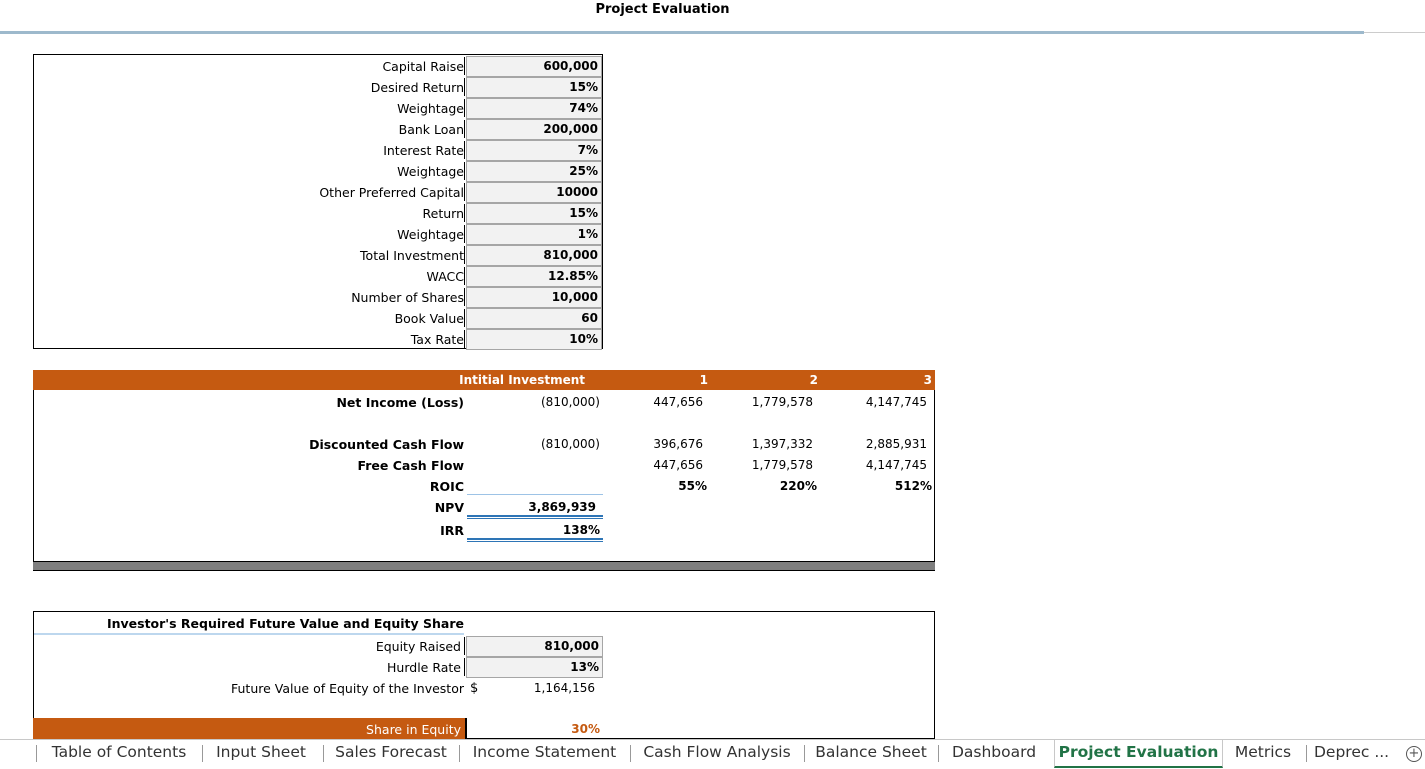 The height and width of the screenshot is (769, 1425). I want to click on capital-row-value: 10000, so click(534, 192).